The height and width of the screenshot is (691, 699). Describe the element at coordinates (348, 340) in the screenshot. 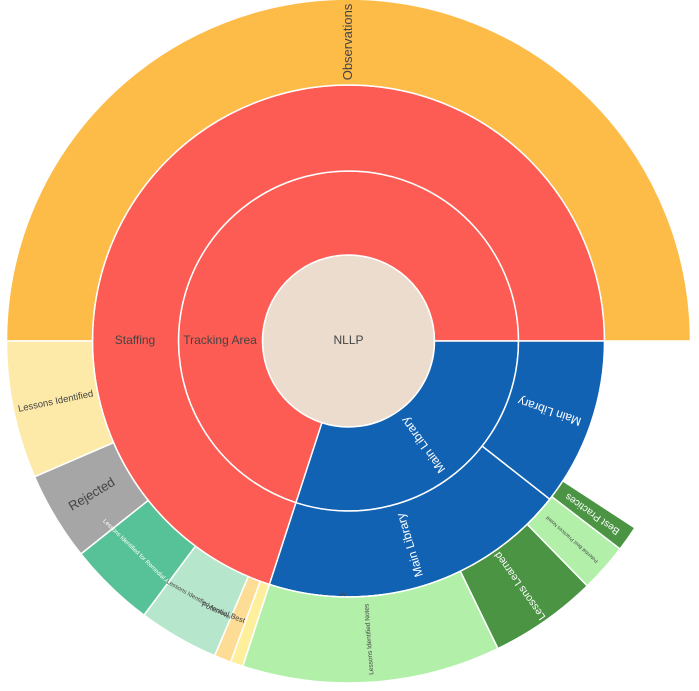

I see `root-label: NLLP` at that location.